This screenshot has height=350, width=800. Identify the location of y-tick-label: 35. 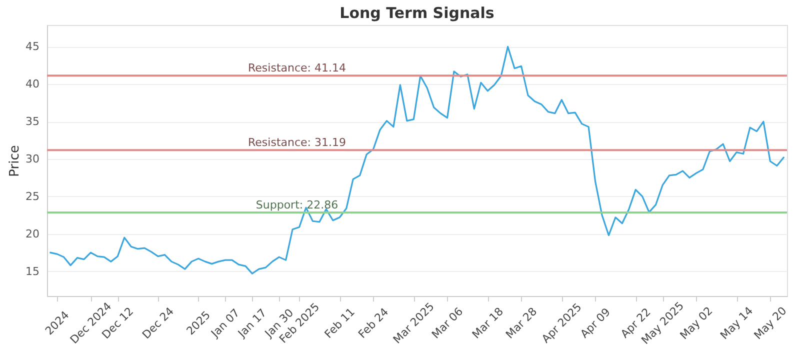
(33, 121).